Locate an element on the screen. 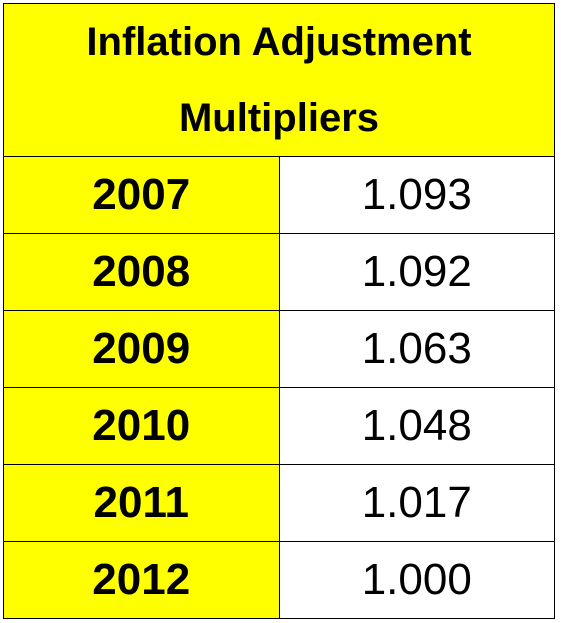 Image resolution: width=561 pixels, height=623 pixels. year-cell: 2009 is located at coordinates (141, 349).